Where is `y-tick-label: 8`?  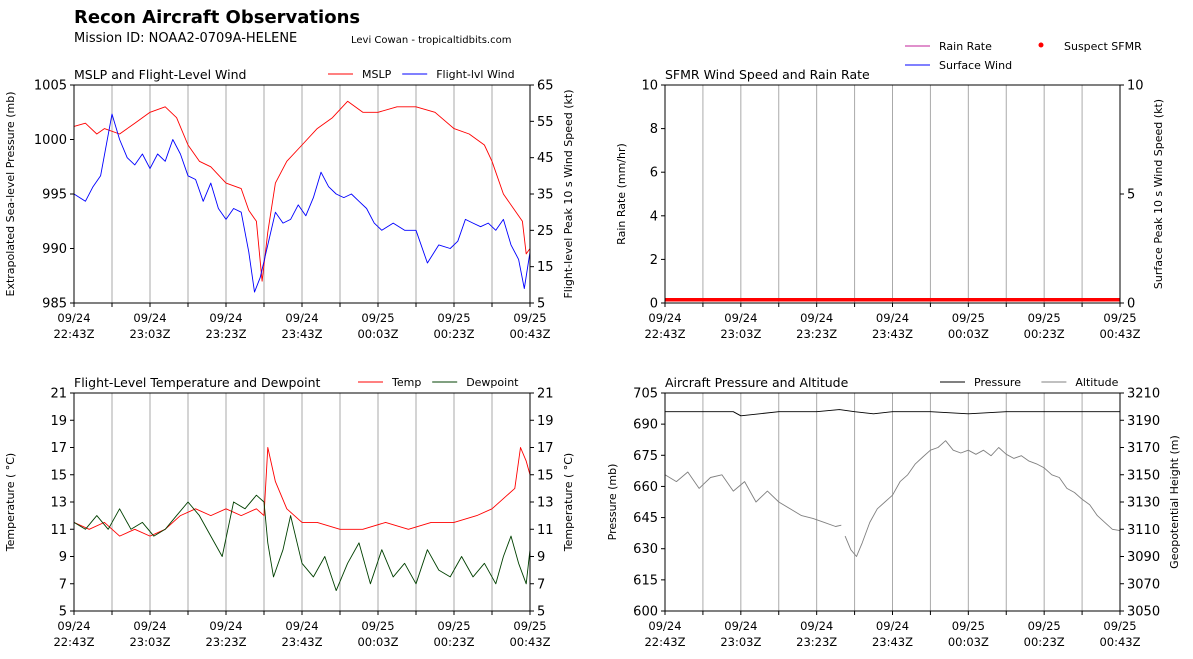
y-tick-label: 8 is located at coordinates (654, 129).